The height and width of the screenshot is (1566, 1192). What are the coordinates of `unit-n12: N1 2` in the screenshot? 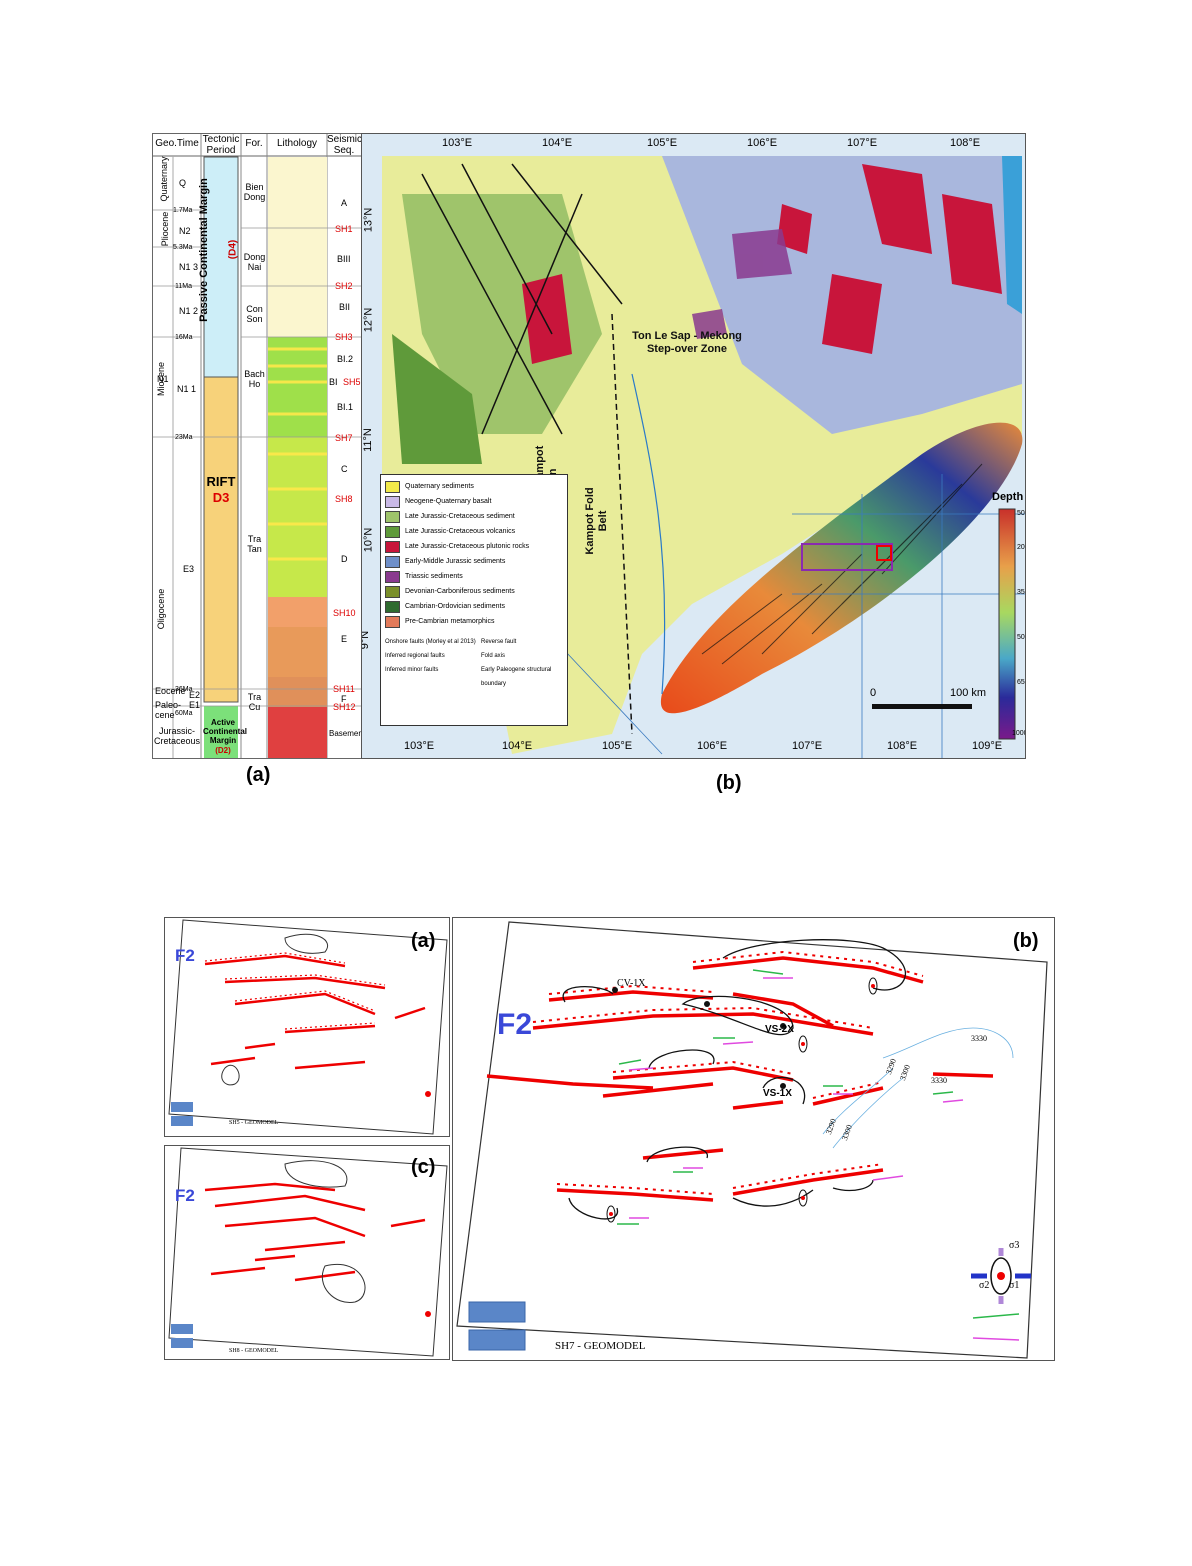 It's located at (189, 311).